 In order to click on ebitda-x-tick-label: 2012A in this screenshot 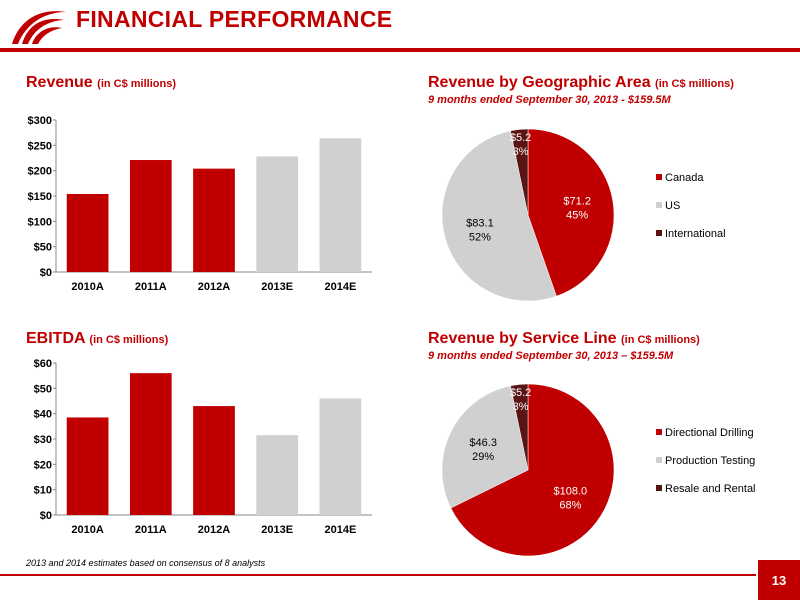, I will do `click(214, 530)`.